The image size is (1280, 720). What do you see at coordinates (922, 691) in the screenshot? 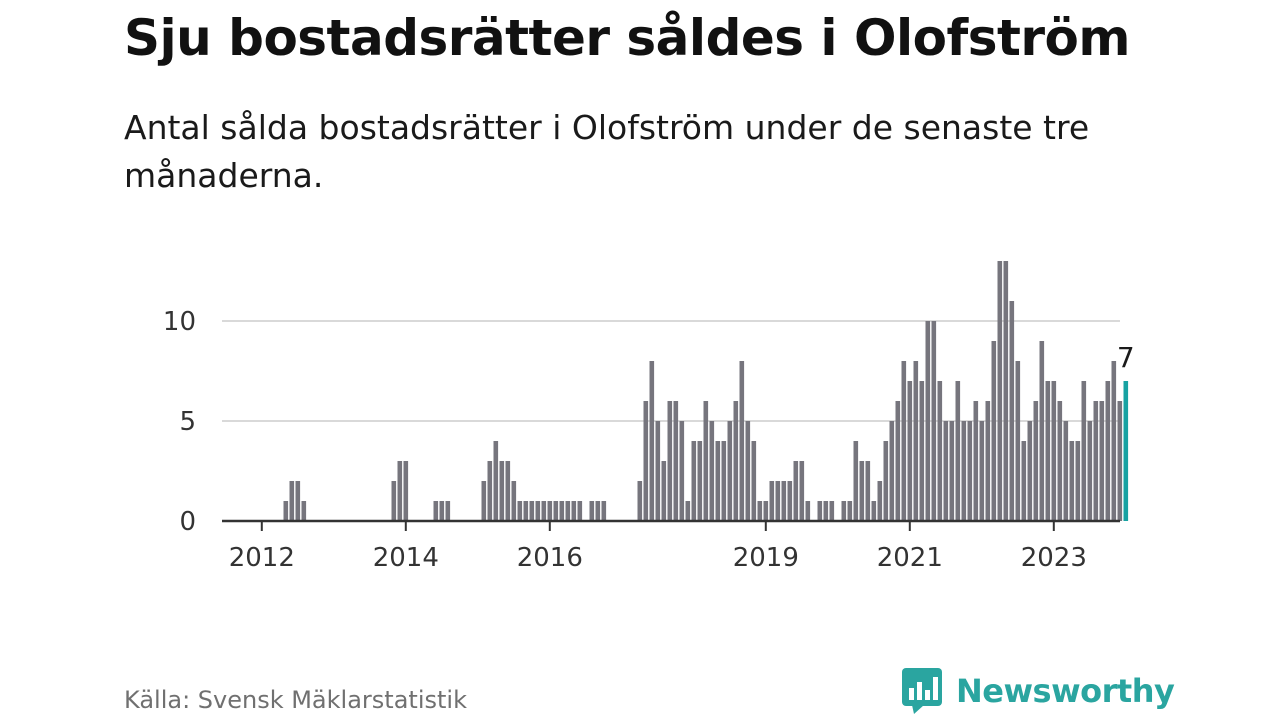
I see `bar-chart-speech-bubble-icon` at bounding box center [922, 691].